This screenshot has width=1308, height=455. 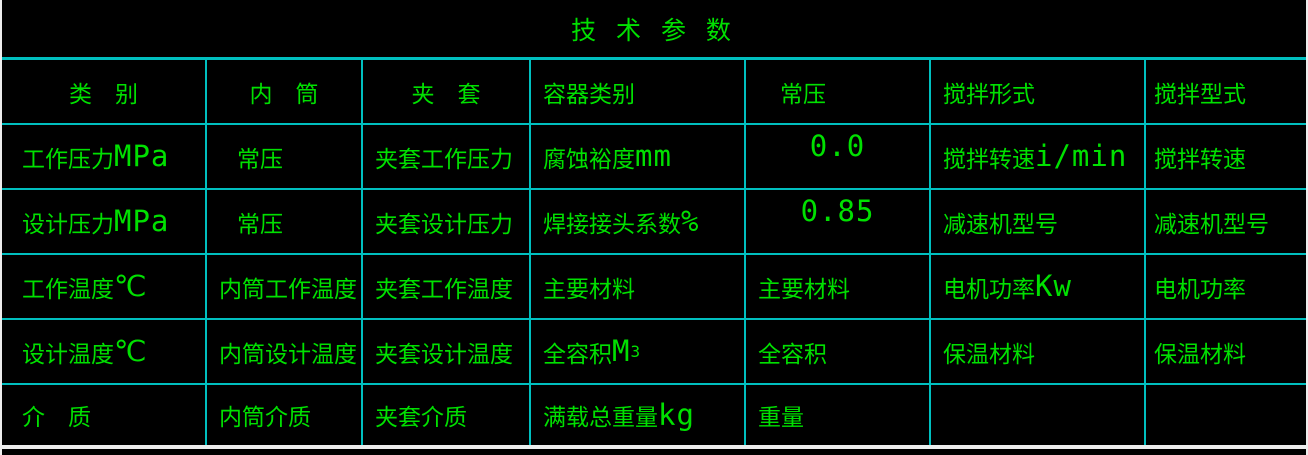 I want to click on cell-0-0: 类 别, so click(x=104, y=92).